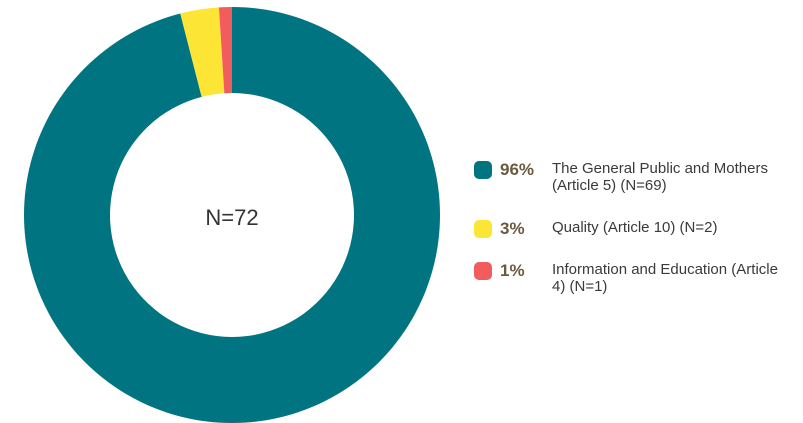  I want to click on legend-item: 3% Quality (Article 10) (N=2), so click(628, 229).